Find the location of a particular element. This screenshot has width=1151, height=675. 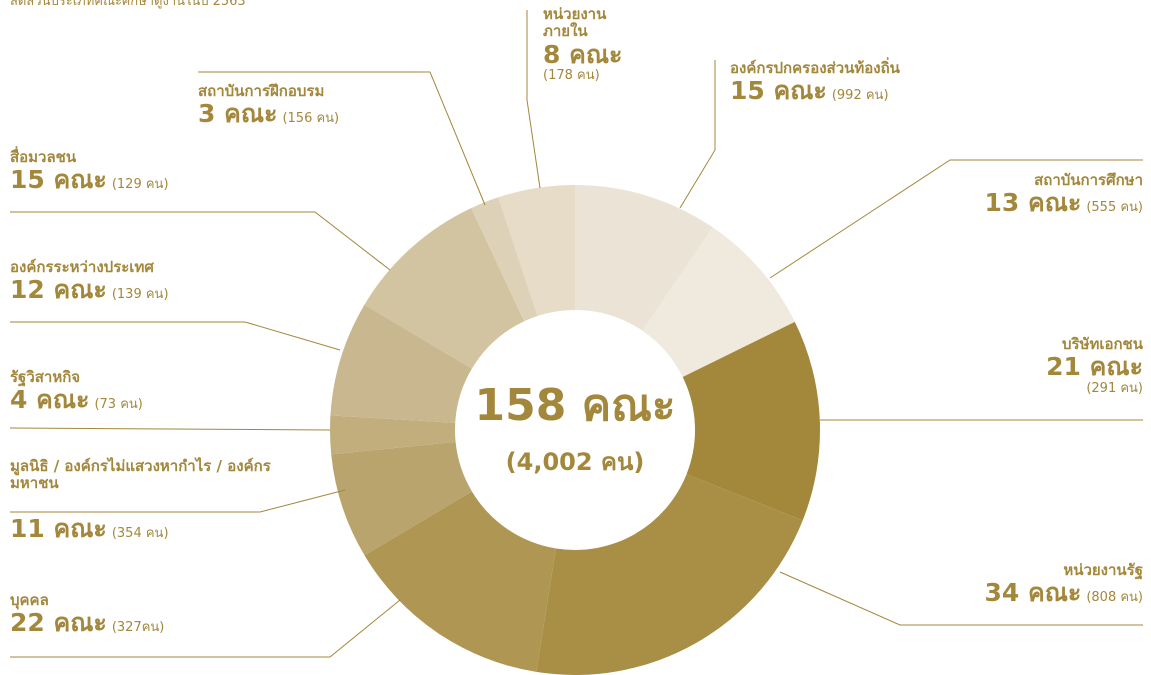

label: องค์กรระหว่างประเทศ 12 คณะ (139 คน) is located at coordinates (89, 281).